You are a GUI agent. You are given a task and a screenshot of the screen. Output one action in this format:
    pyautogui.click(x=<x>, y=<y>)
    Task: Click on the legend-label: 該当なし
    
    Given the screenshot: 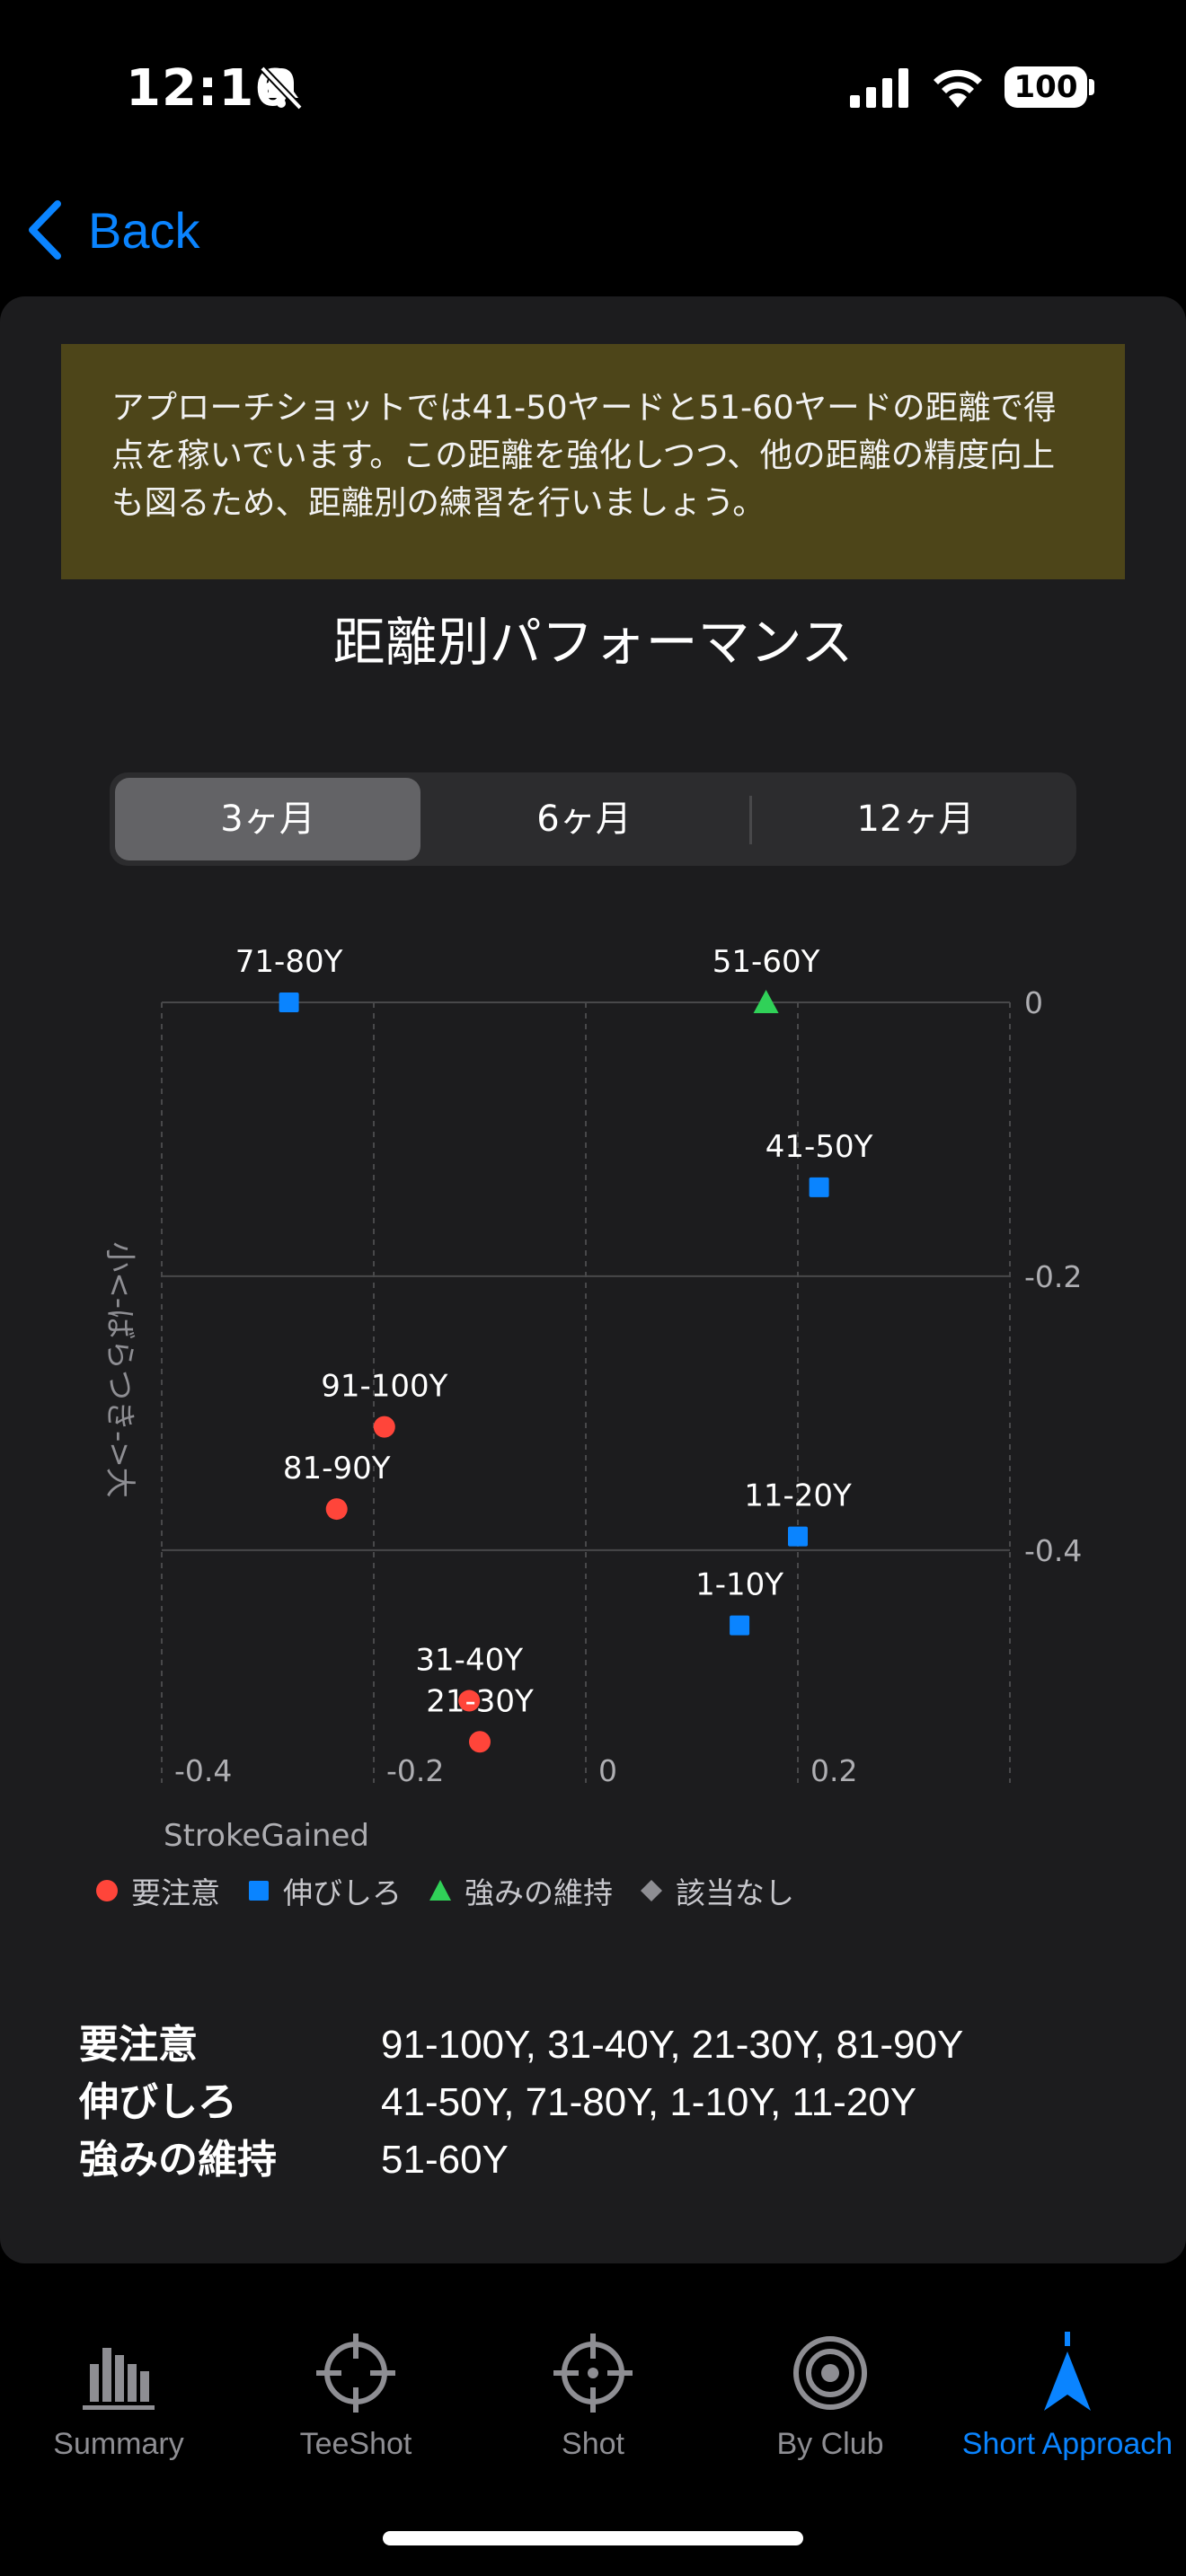 What is the action you would take?
    pyautogui.click(x=735, y=1893)
    